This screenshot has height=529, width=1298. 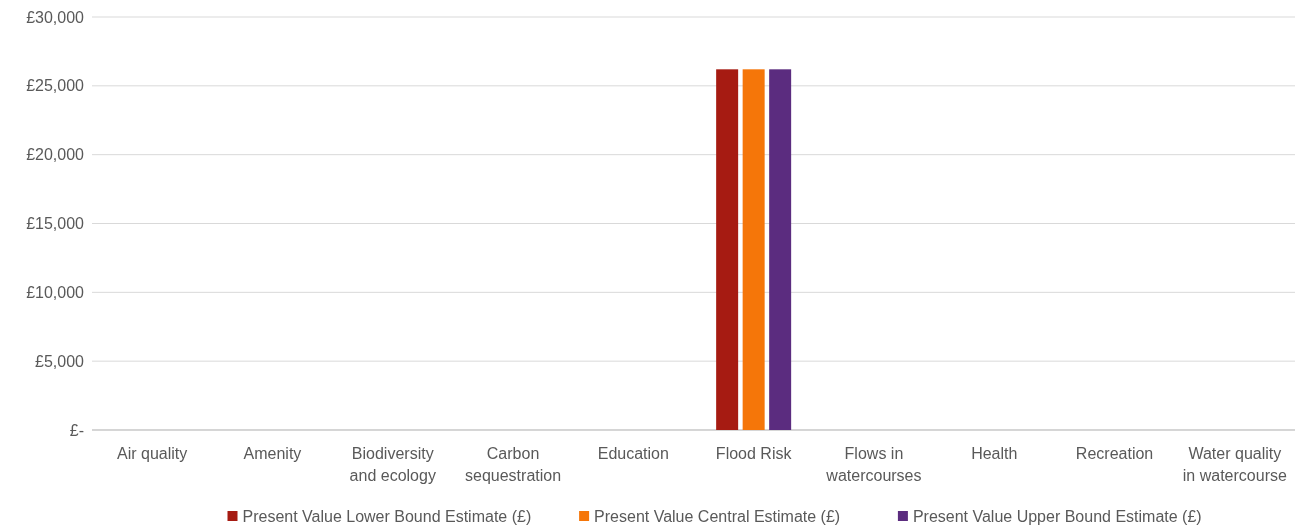 What do you see at coordinates (272, 453) in the screenshot?
I see `x-tick-label: Amenity` at bounding box center [272, 453].